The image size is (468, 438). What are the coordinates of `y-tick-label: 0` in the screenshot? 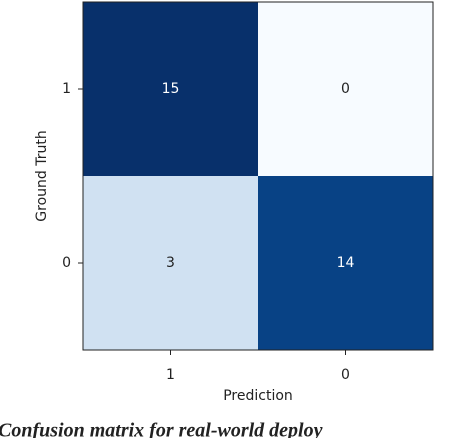 It's located at (66, 263).